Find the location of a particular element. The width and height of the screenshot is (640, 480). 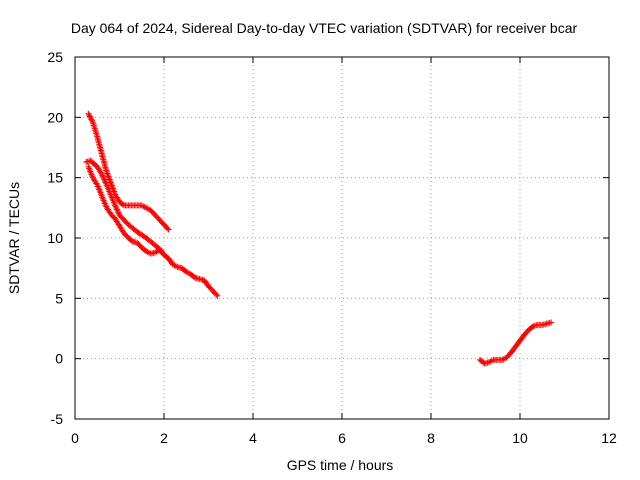

y-tick-label: 15 is located at coordinates (55, 178).